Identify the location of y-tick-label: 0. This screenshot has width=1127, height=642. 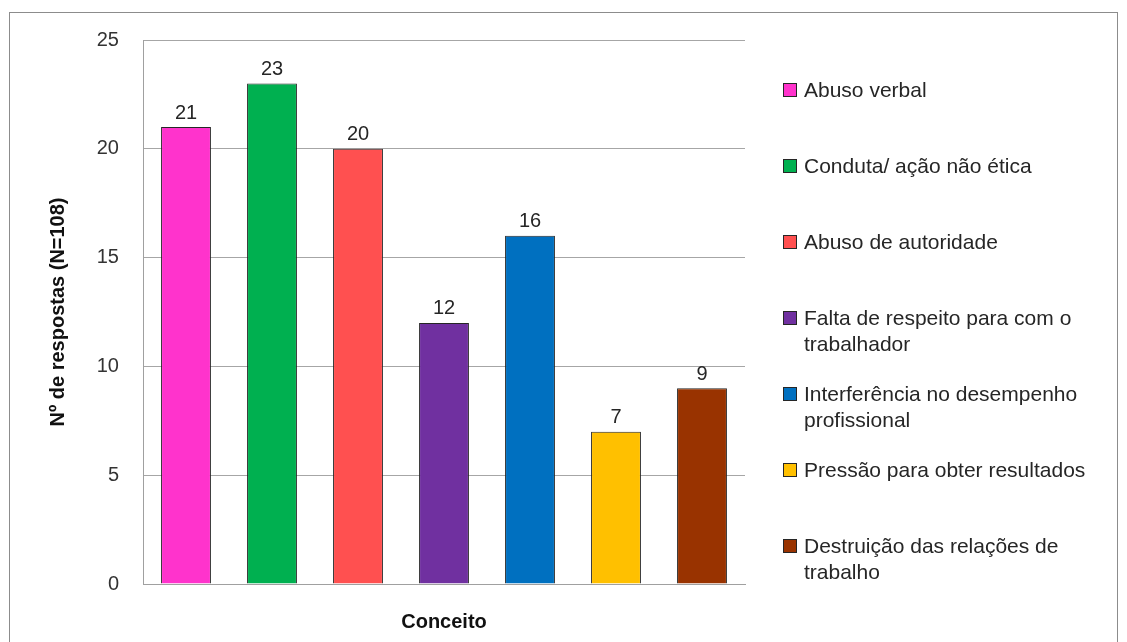
(113, 582).